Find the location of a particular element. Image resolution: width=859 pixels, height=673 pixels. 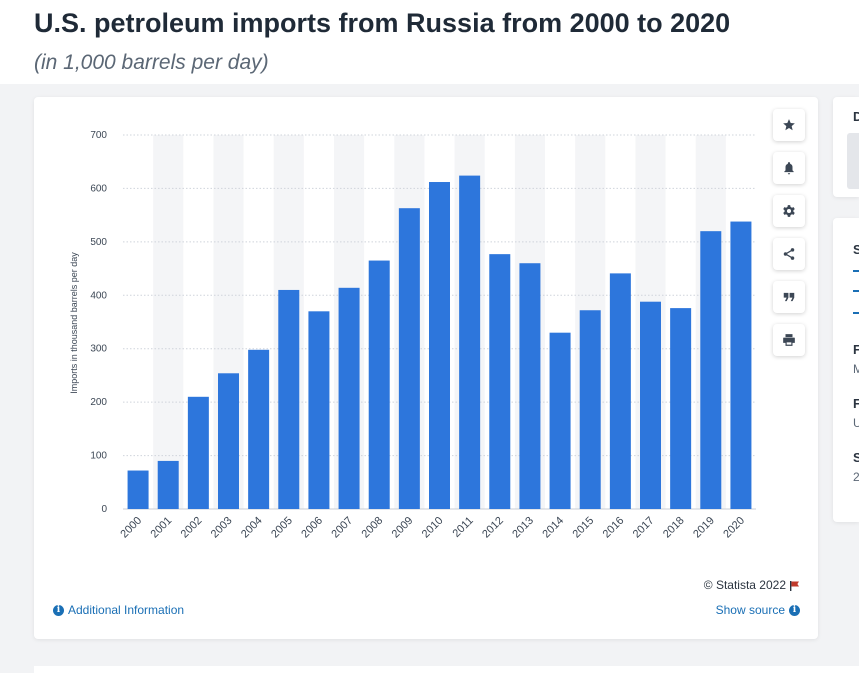

x-tick-label: 2018 is located at coordinates (674, 528).